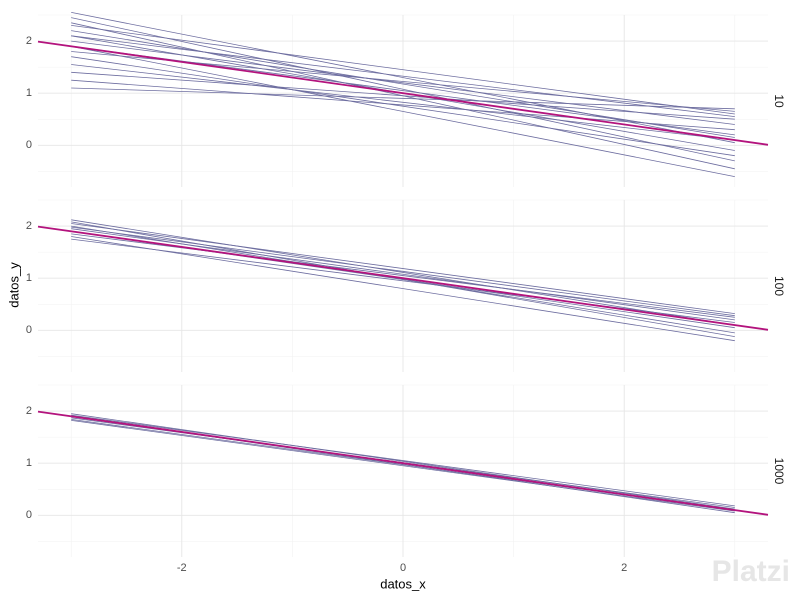 The height and width of the screenshot is (600, 800). Describe the element at coordinates (403, 583) in the screenshot. I see `x-axis-title: datos_x` at that location.